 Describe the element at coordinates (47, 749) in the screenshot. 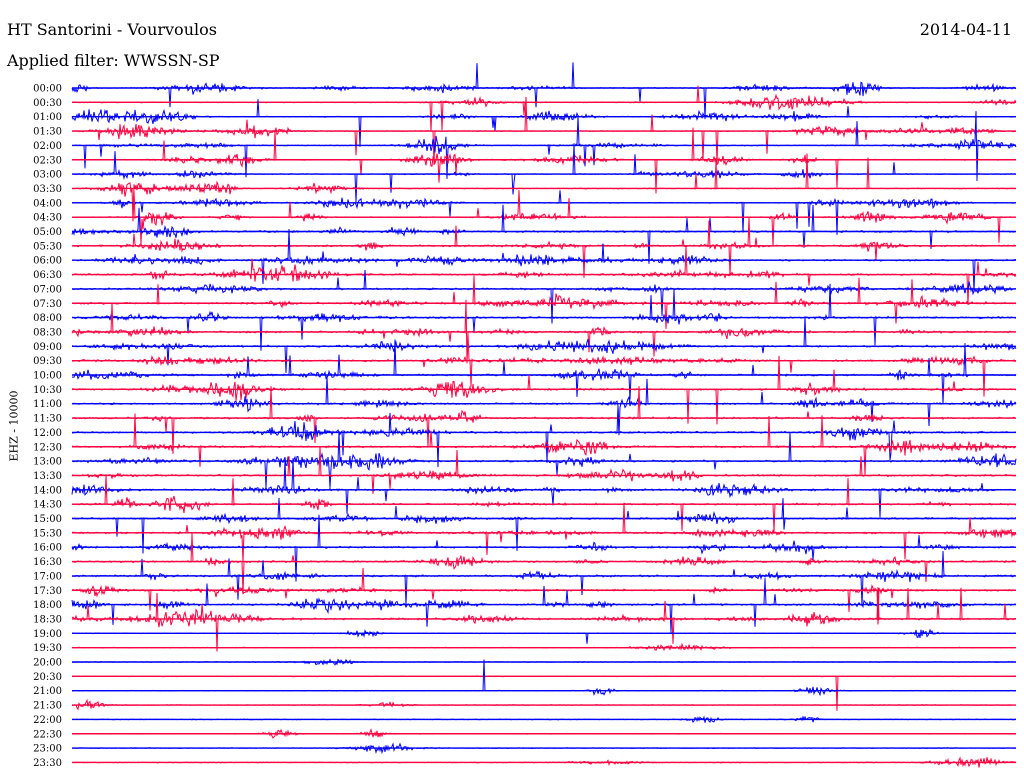

I see `row-tick-label: 23:00` at that location.